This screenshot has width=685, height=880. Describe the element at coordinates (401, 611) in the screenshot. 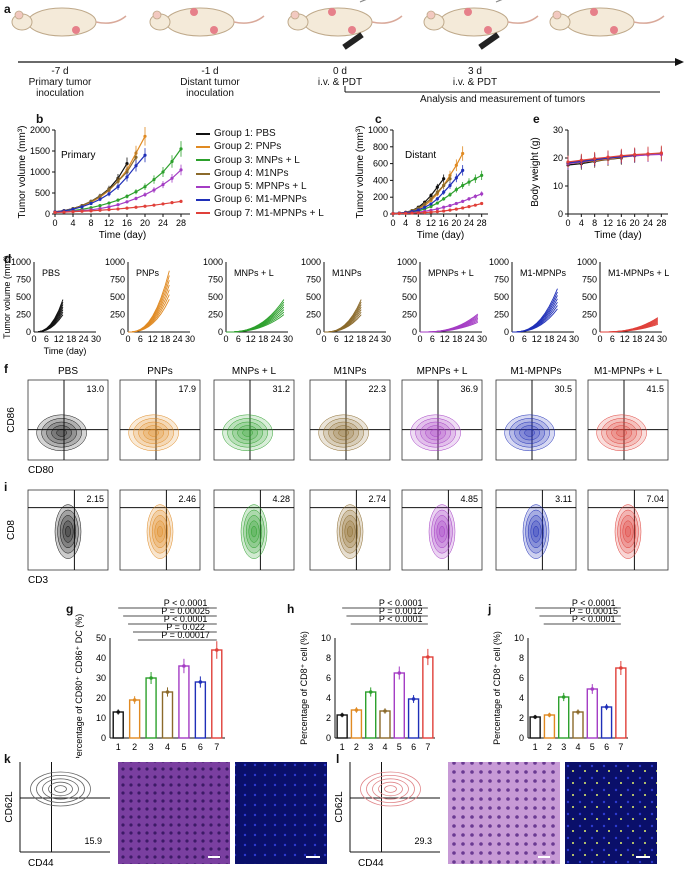

I see `p-value: P = 0.0012` at that location.